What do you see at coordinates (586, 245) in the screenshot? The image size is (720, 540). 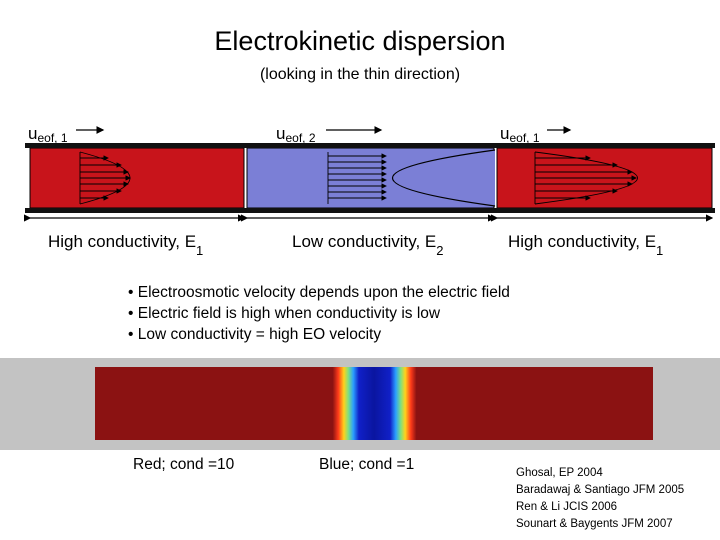 I see `conductivity-label-right: High conductivity, E1` at bounding box center [586, 245].